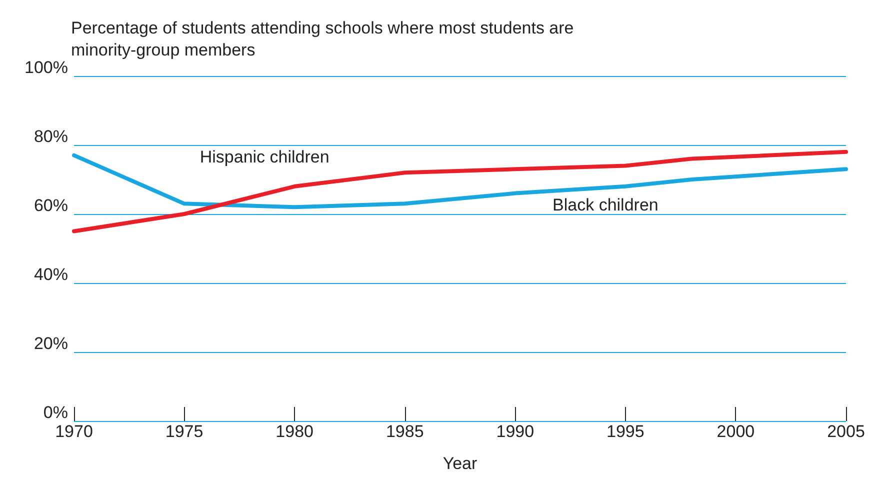 The image size is (882, 491). I want to click on x-tick-label: 2000, so click(735, 431).